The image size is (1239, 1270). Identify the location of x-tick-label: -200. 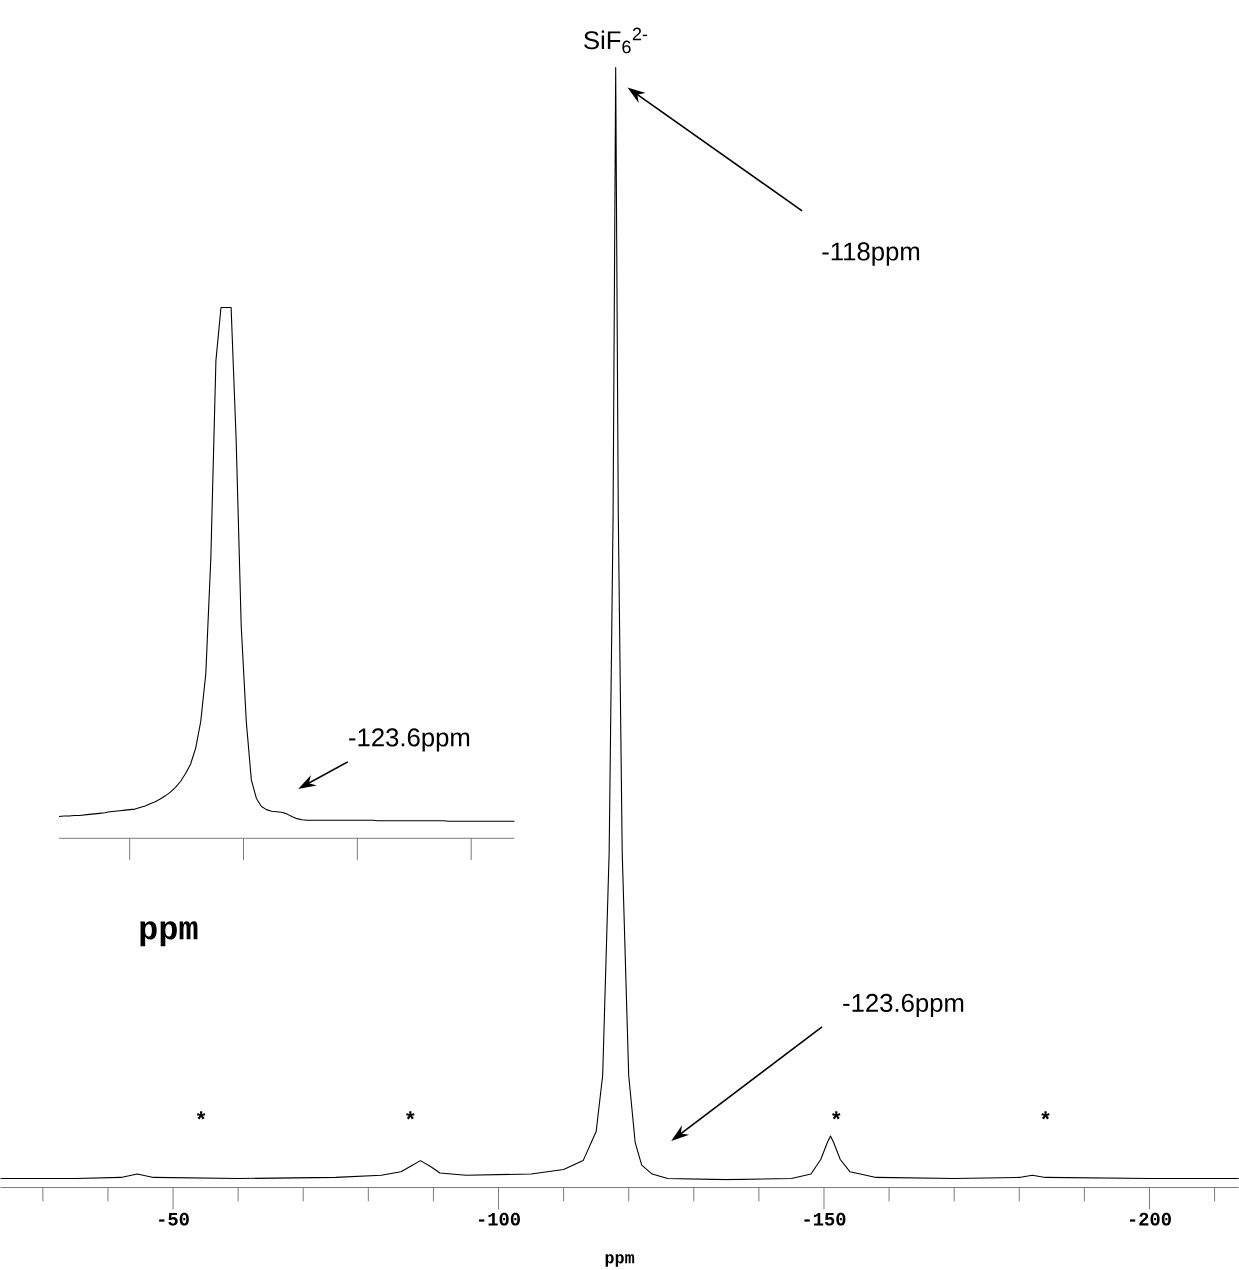
(1150, 1219).